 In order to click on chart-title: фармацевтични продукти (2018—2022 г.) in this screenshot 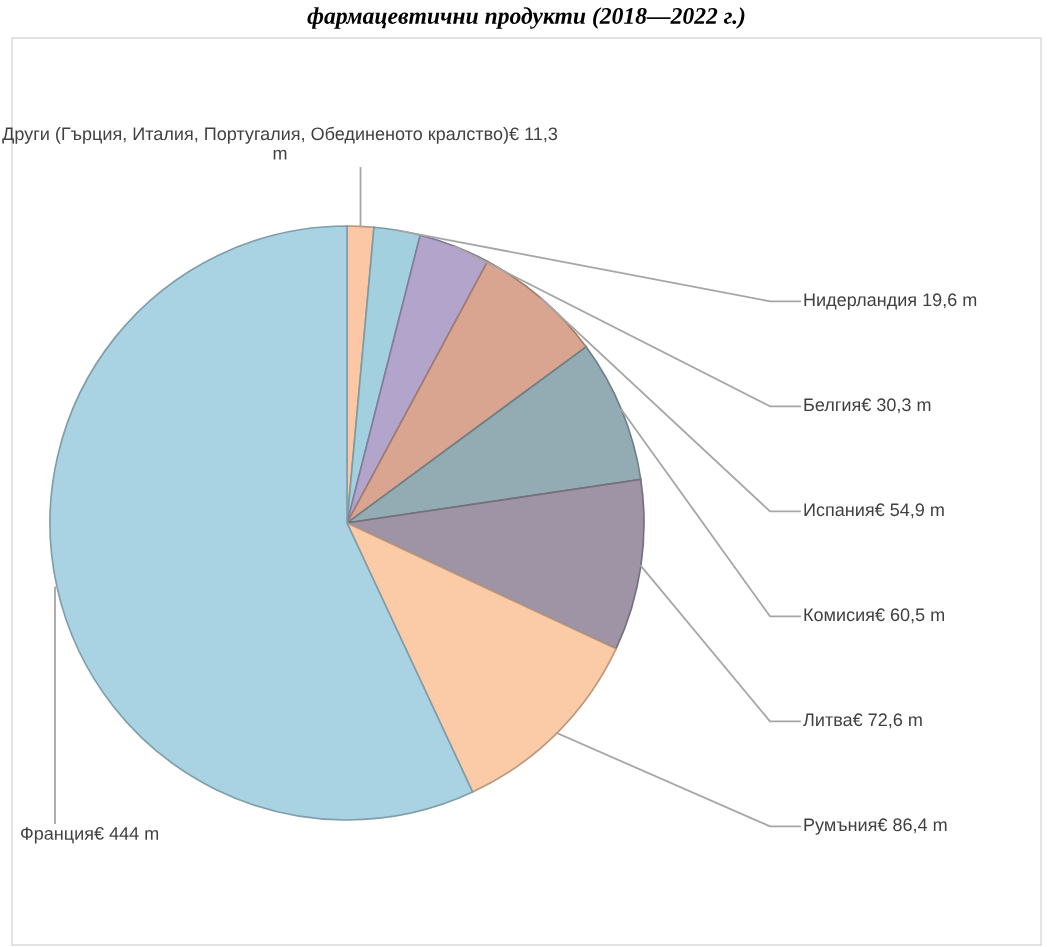, I will do `click(526, 18)`.